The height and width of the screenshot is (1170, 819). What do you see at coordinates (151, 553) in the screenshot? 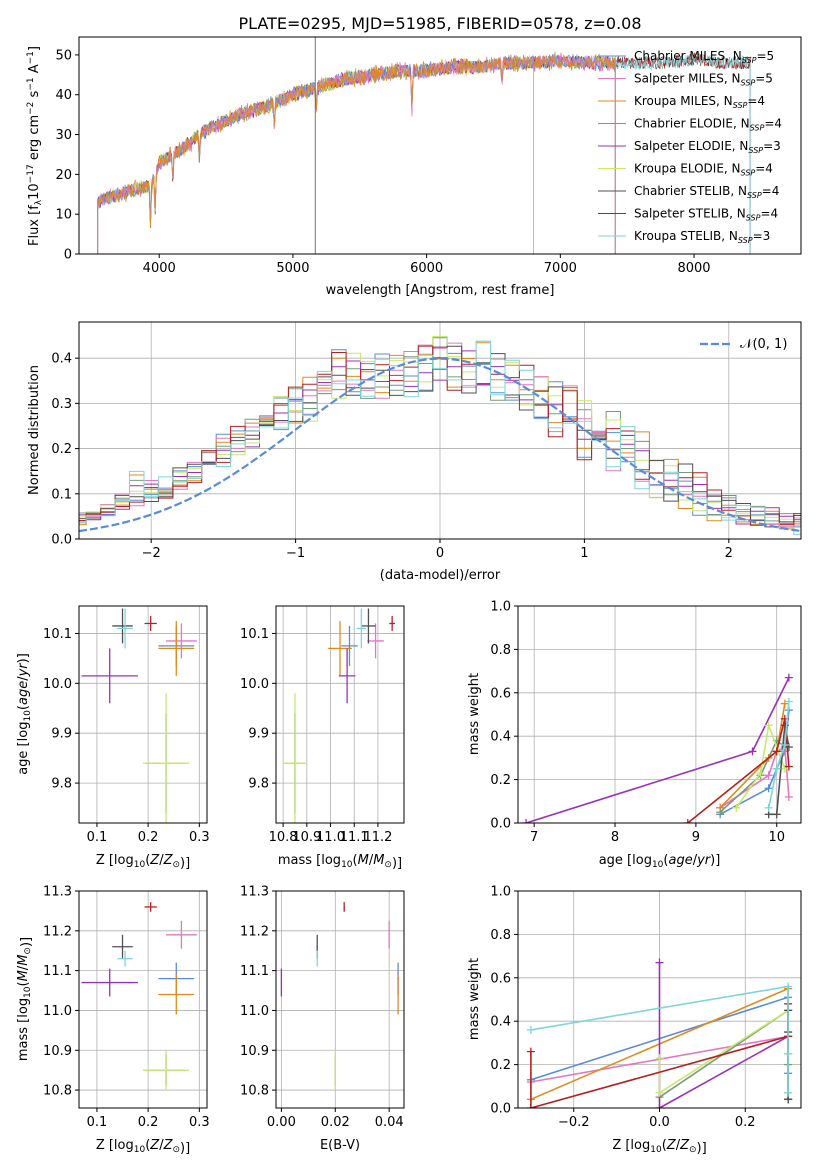
I see `x-tick-label: −2` at bounding box center [151, 553].